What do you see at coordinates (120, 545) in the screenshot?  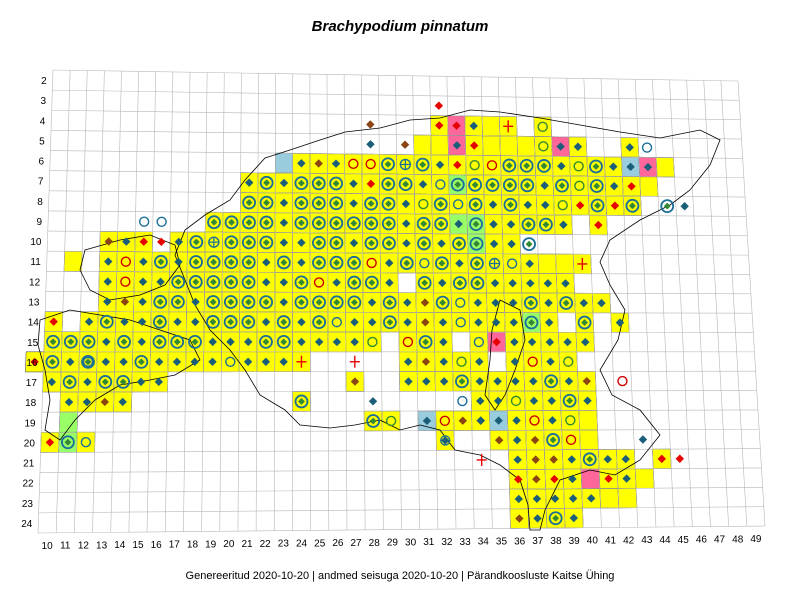 I see `column-label: 14` at bounding box center [120, 545].